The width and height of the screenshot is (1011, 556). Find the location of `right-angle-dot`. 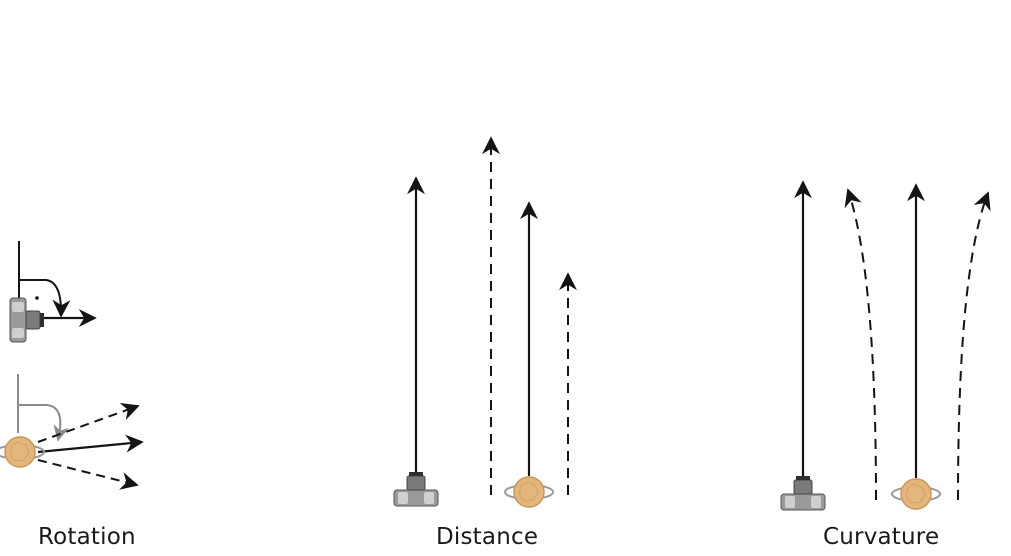

right-angle-dot is located at coordinates (37, 298).